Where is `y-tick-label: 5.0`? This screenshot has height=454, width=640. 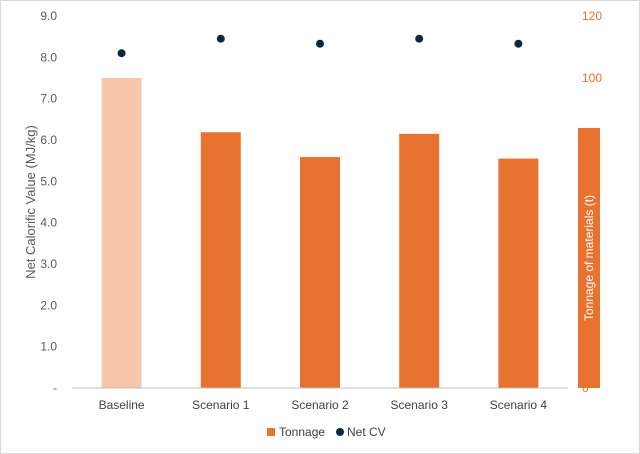 y-tick-label: 5.0 is located at coordinates (48, 181).